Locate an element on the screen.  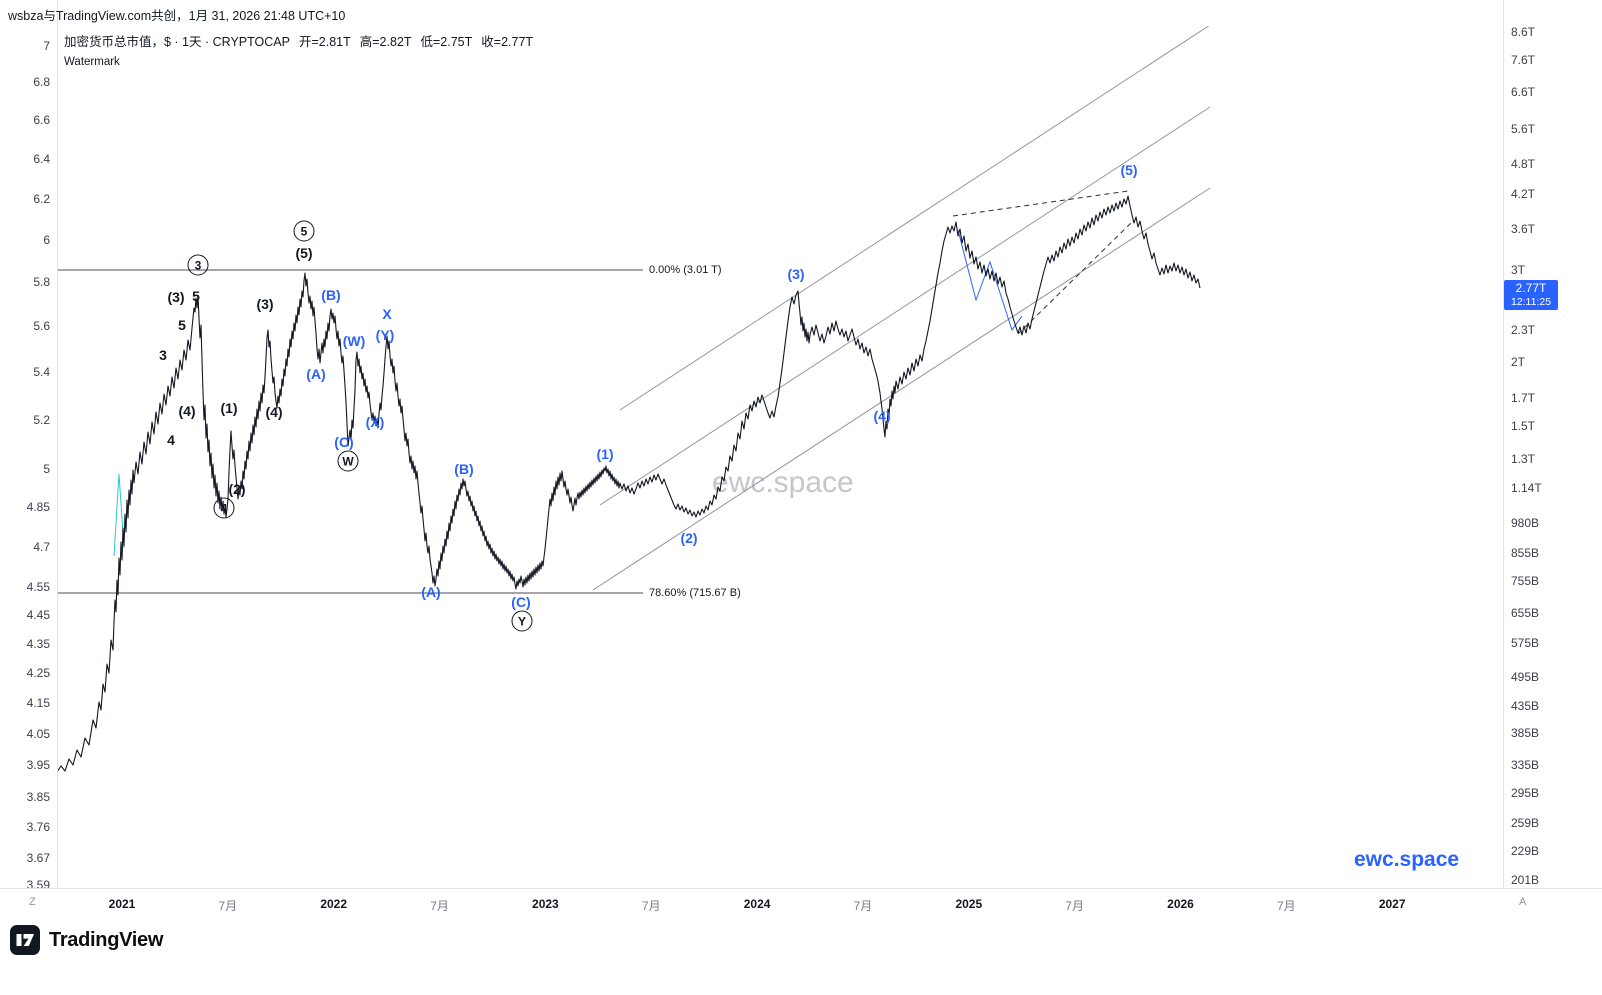
left-axis-tick: 4.55 is located at coordinates (38, 587).